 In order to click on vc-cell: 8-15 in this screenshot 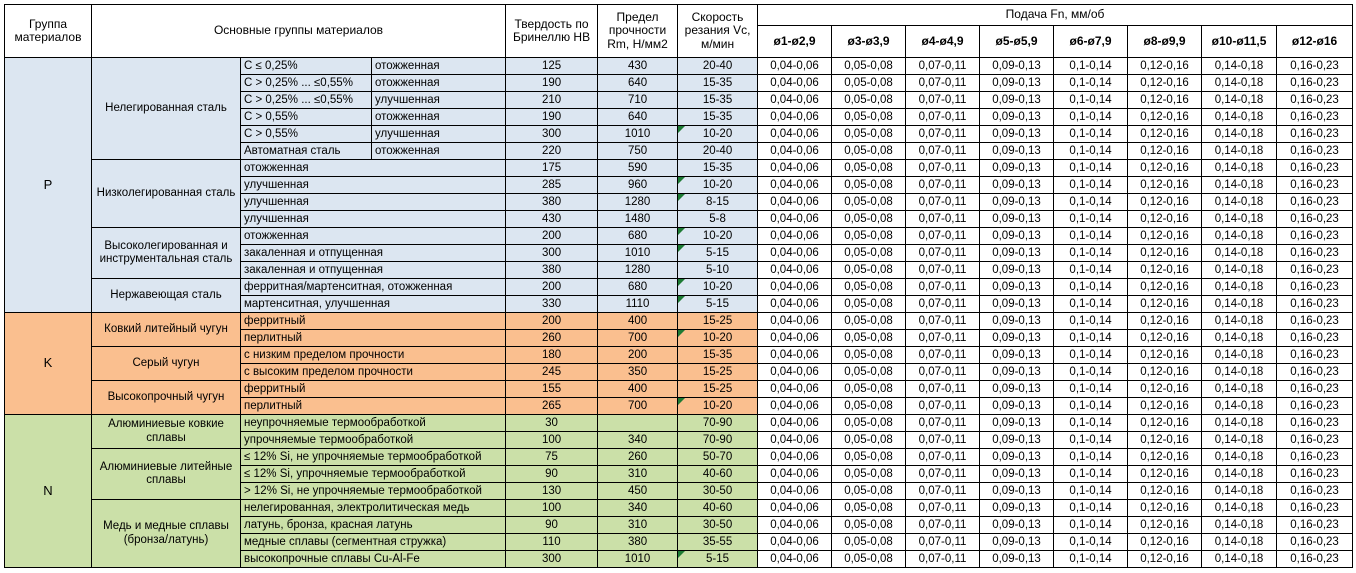, I will do `click(718, 202)`.